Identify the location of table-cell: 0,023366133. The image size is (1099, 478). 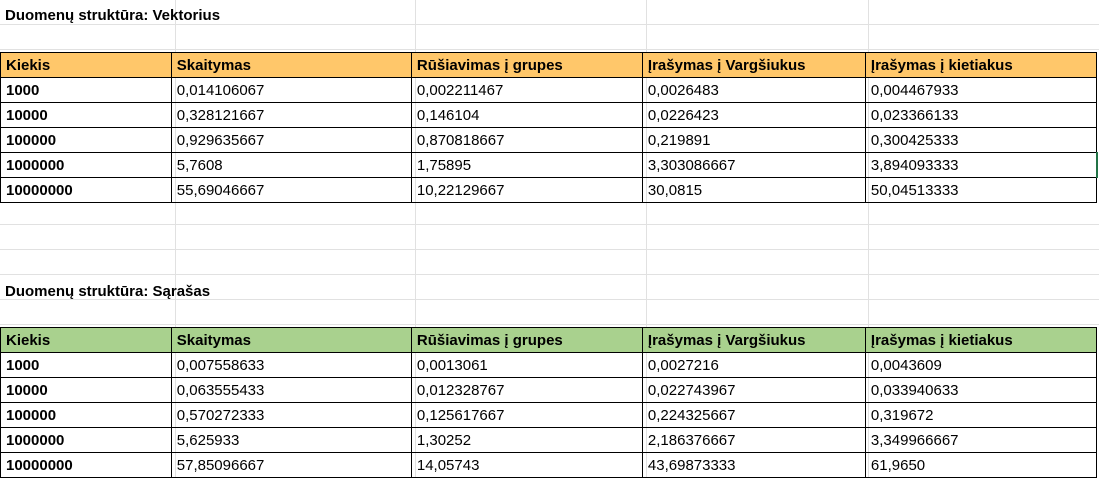
(981, 115).